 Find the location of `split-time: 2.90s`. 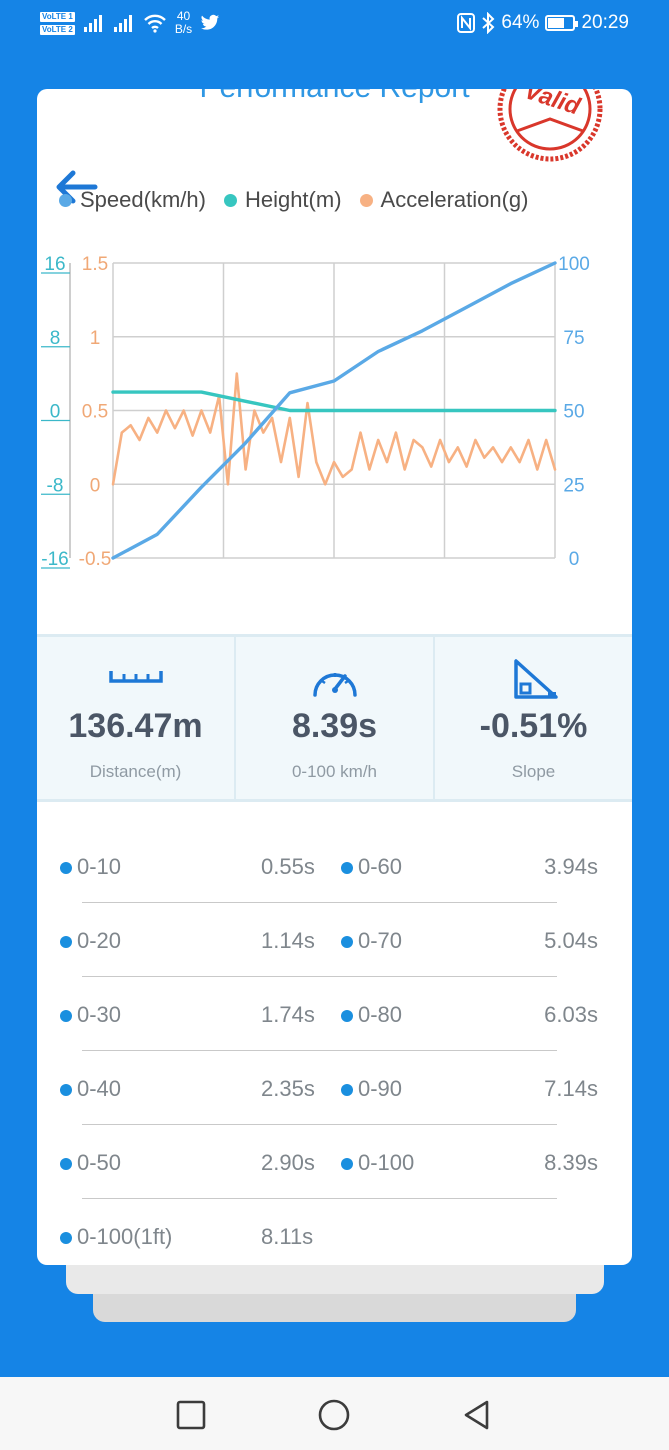

split-time: 2.90s is located at coordinates (288, 1162).